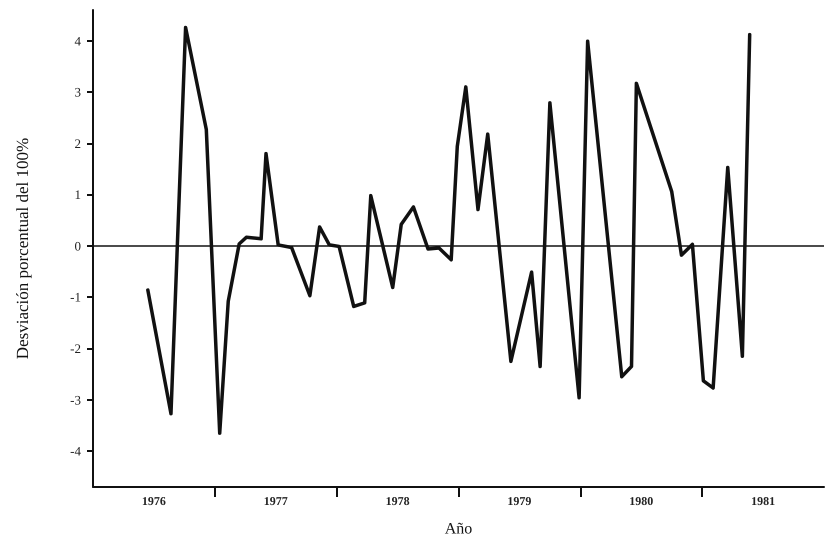  Describe the element at coordinates (458, 529) in the screenshot. I see `x-axis-title: Año` at that location.